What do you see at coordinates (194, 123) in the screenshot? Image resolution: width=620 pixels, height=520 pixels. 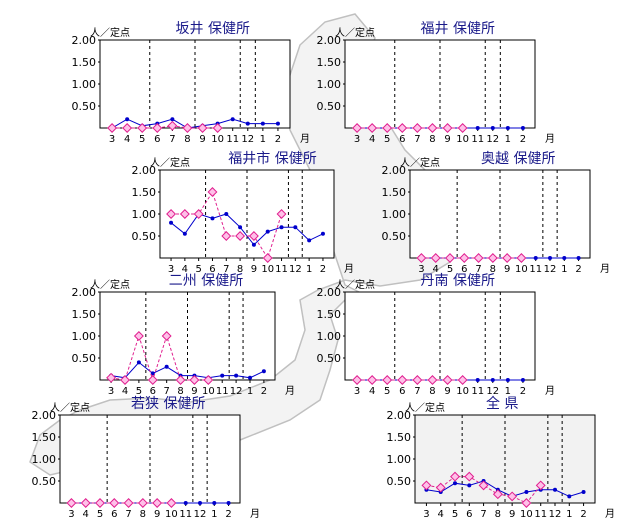 I see `series-line-current` at bounding box center [194, 123].